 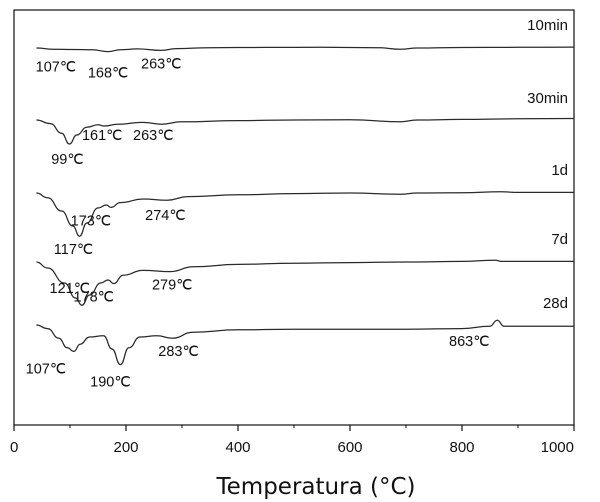 I want to click on peak-label: 173℃, so click(x=91, y=221).